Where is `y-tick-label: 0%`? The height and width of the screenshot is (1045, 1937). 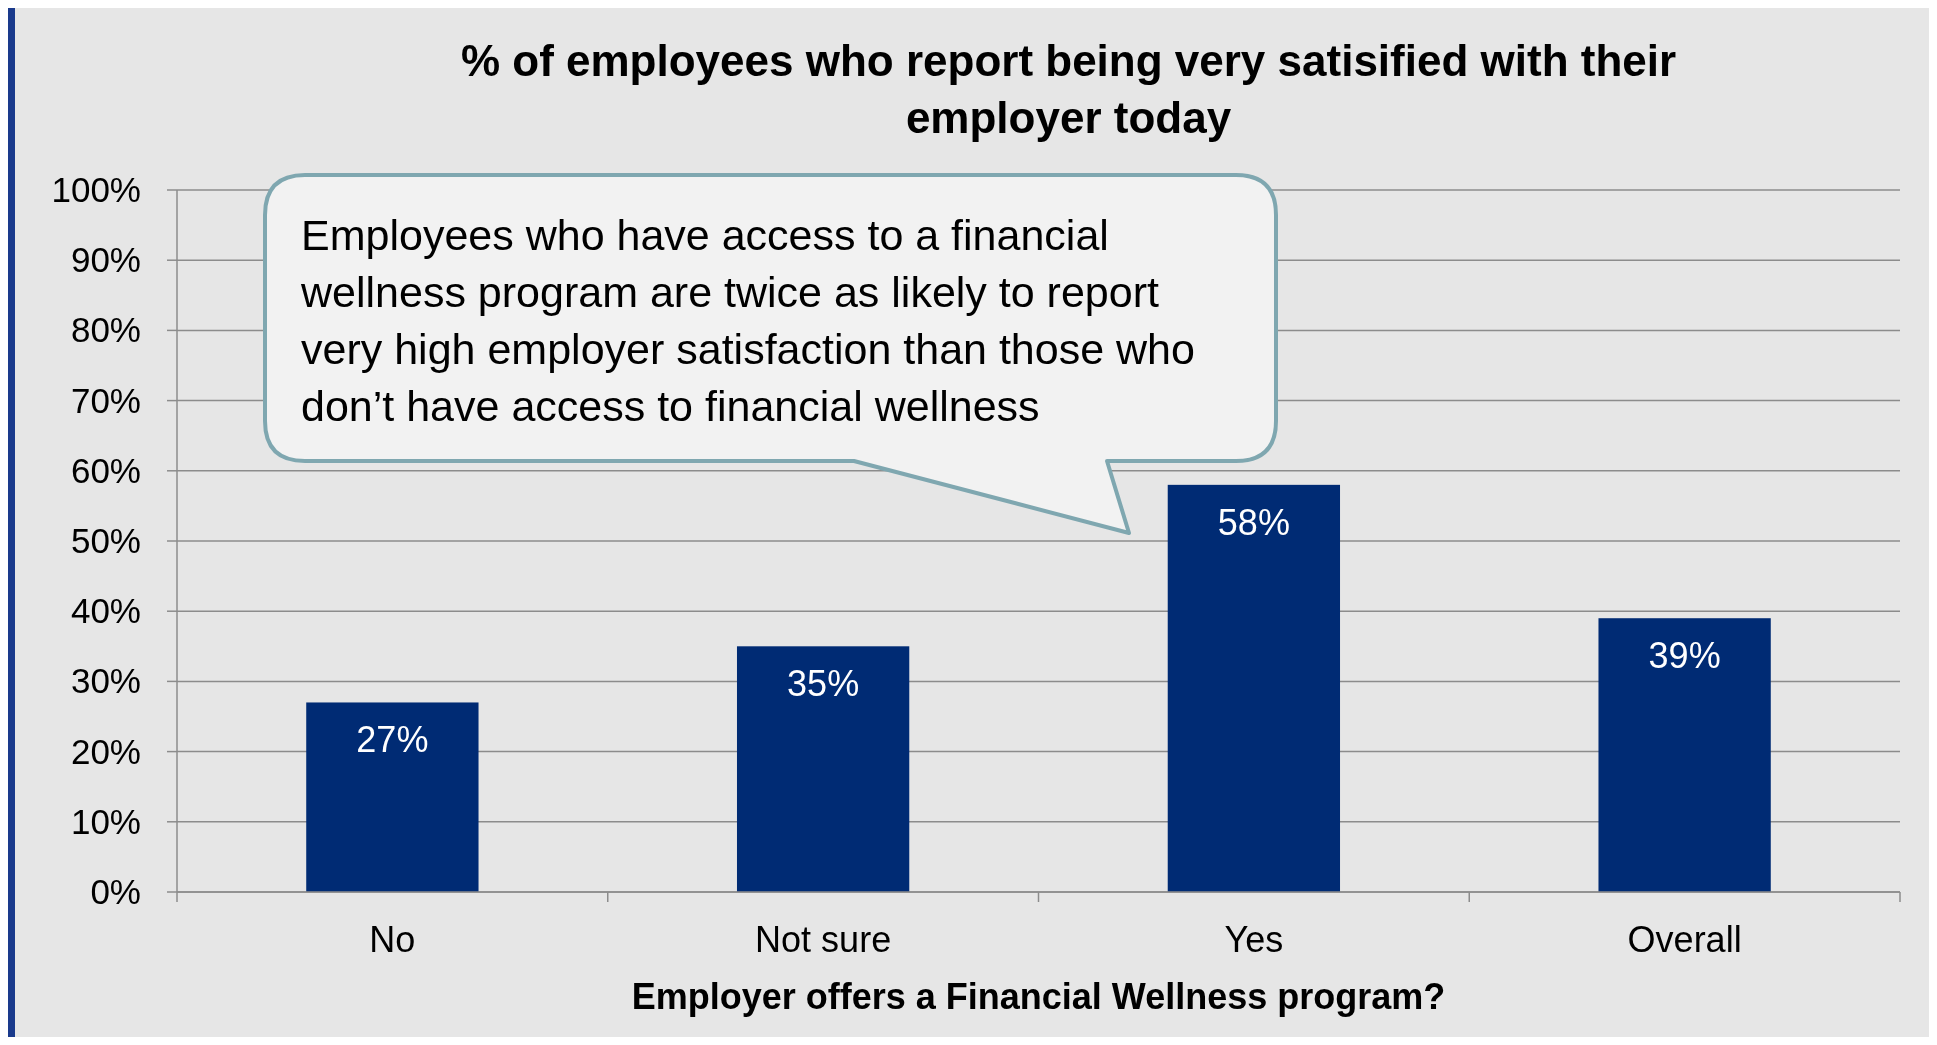
y-tick-label: 0% is located at coordinates (115, 891).